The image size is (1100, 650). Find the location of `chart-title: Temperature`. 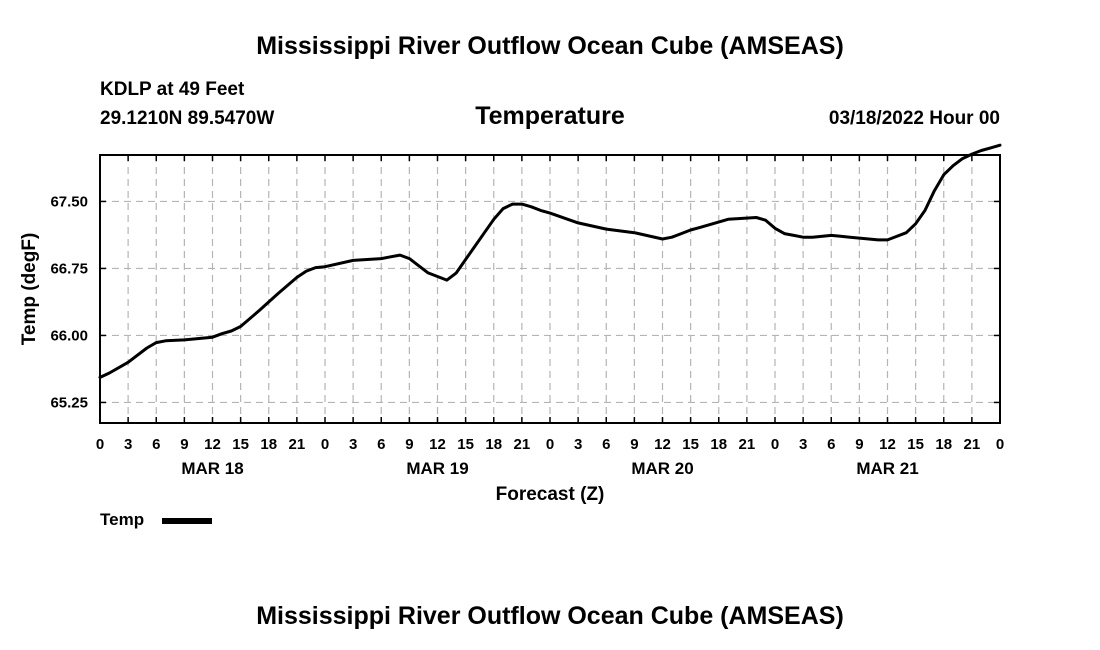

chart-title: Temperature is located at coordinates (550, 116).